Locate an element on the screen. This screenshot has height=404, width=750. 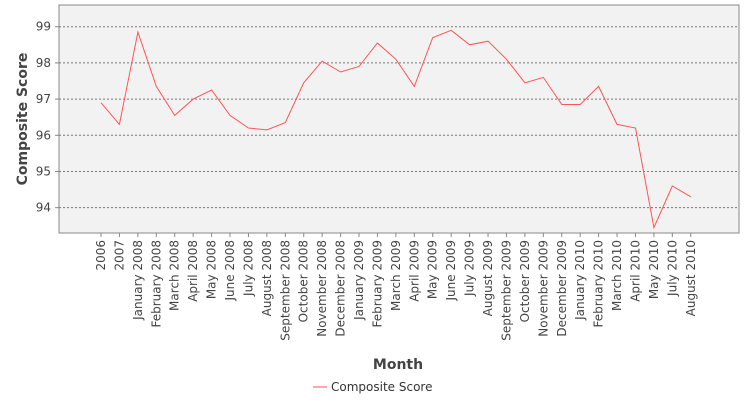
y-tick-label: 95 is located at coordinates (43, 171).